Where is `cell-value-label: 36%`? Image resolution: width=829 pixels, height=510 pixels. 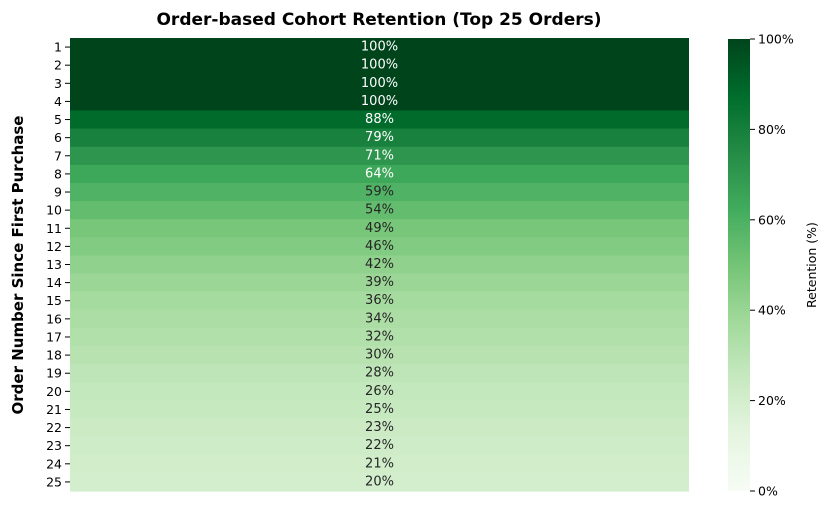 cell-value-label: 36% is located at coordinates (379, 300).